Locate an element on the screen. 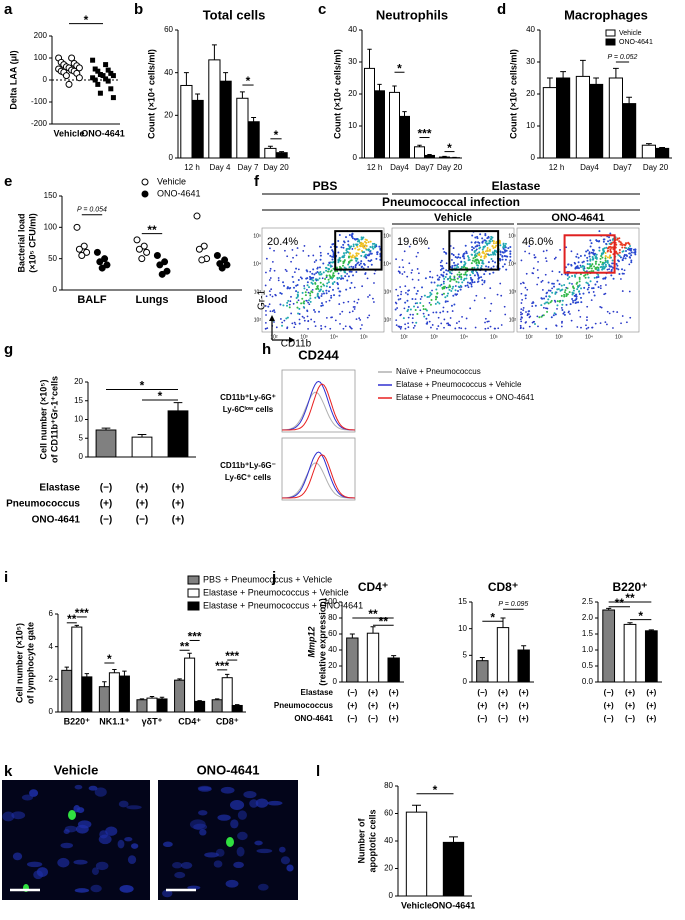 This screenshot has height=920, width=685. gate-percentage: 19.6% is located at coordinates (412, 242).